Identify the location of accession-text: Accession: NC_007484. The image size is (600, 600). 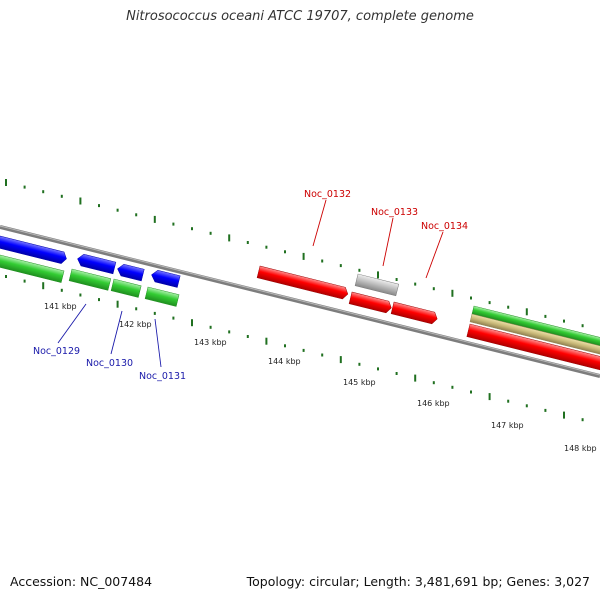
(81, 581).